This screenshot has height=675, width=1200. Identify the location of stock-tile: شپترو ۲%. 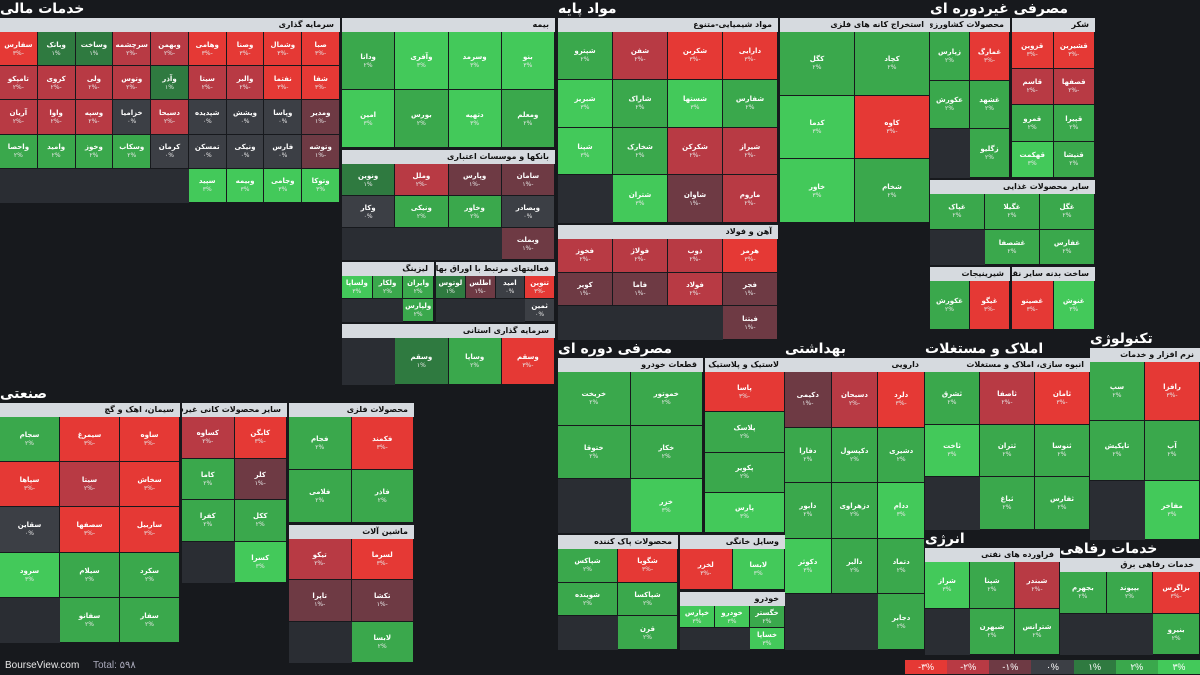
(585, 56).